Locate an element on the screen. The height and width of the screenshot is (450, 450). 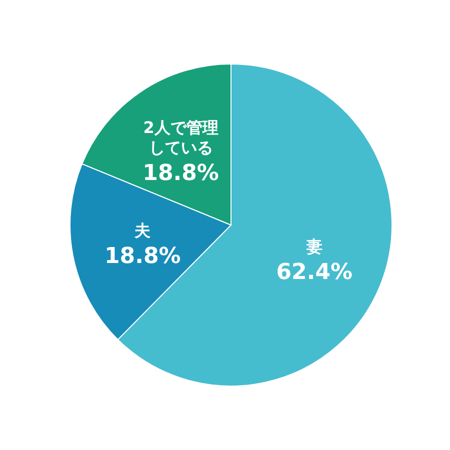
slice-label: 夫 is located at coordinates (143, 230).